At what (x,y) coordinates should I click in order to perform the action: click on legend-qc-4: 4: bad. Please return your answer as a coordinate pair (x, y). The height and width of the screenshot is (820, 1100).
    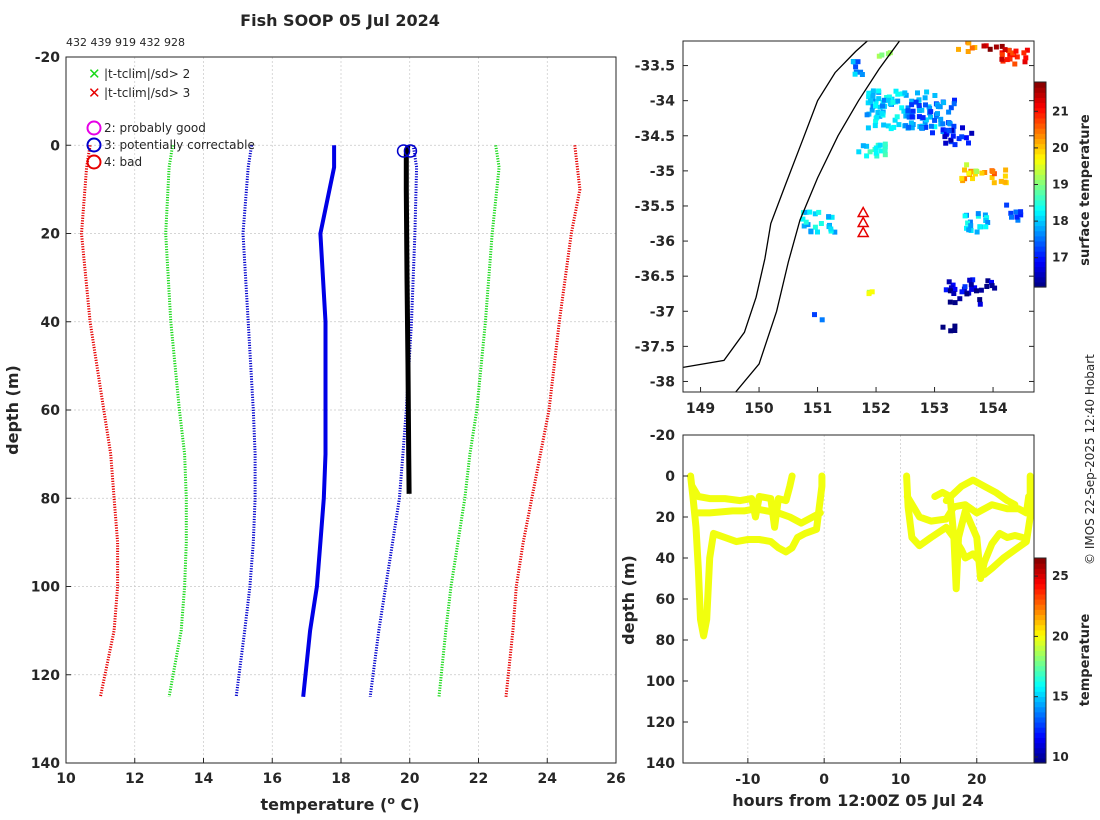
    Looking at the image, I should click on (114, 162).